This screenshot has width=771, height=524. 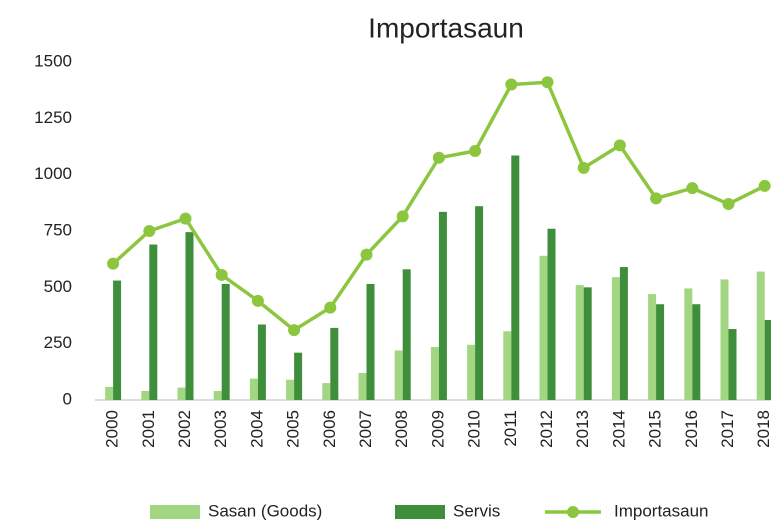 I want to click on x-tick-label: 2015, so click(x=655, y=429).